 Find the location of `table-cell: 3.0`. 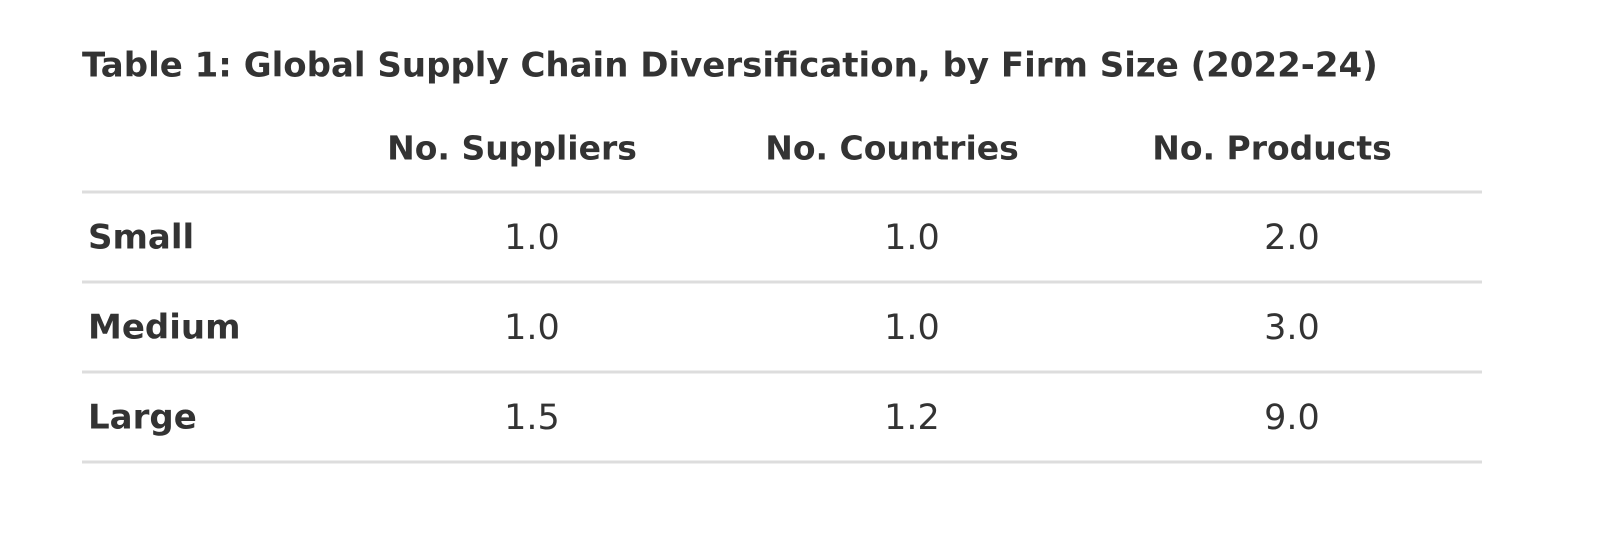

table-cell: 3.0 is located at coordinates (1292, 328).